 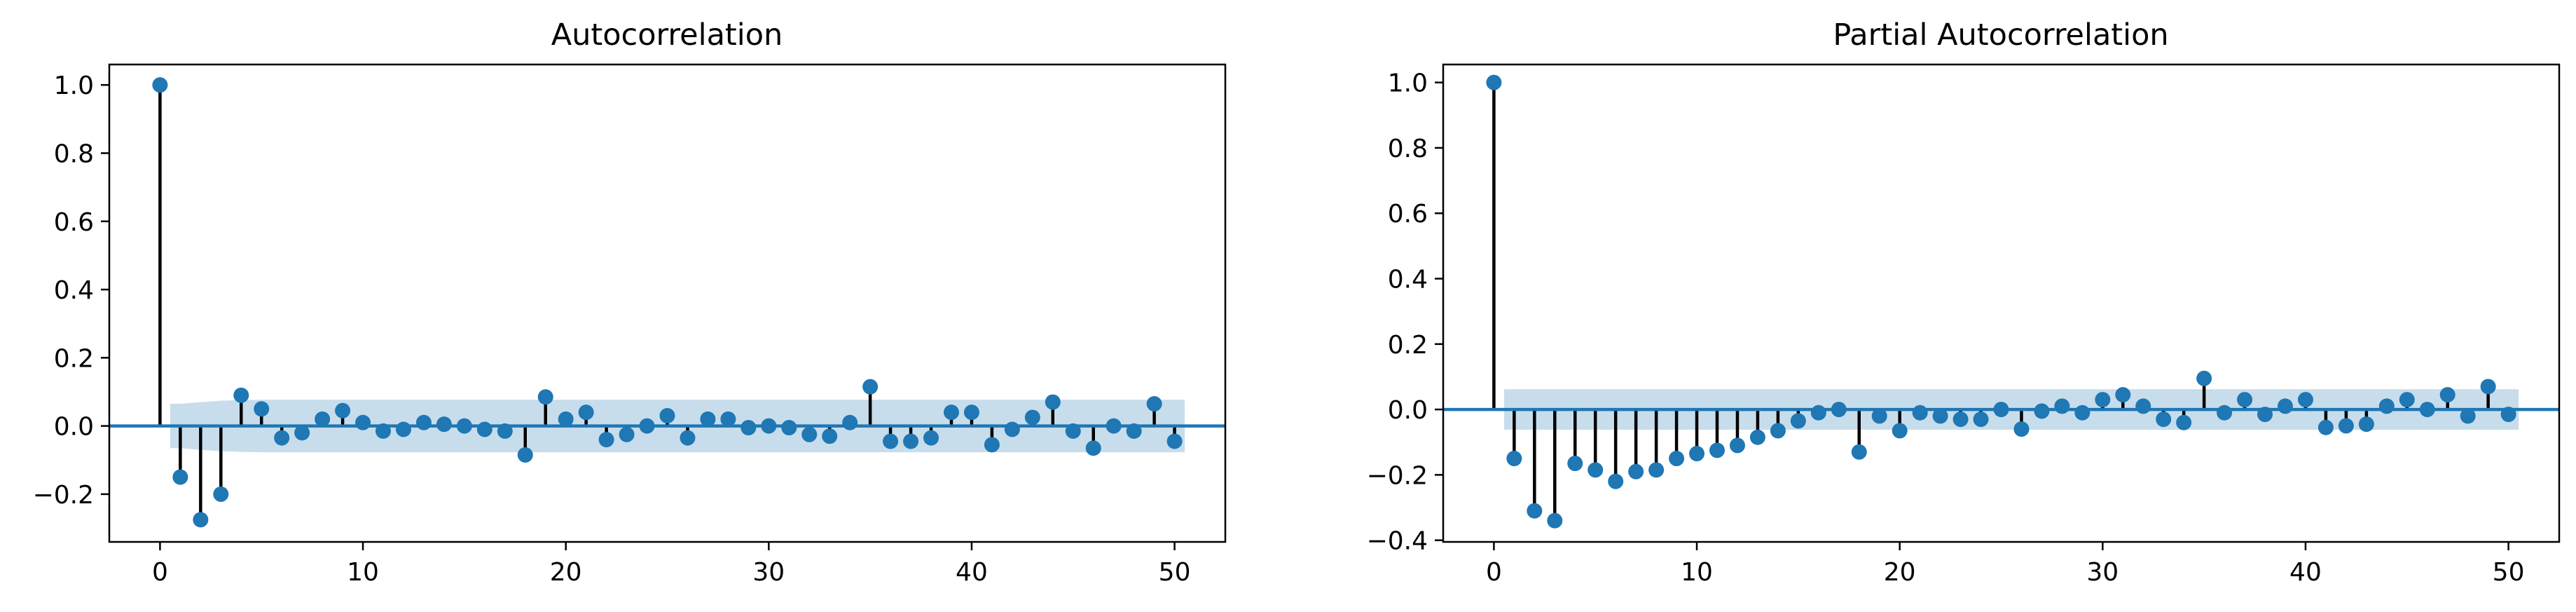 What do you see at coordinates (667, 35) in the screenshot?
I see `chart-title: Autocorrelation` at bounding box center [667, 35].